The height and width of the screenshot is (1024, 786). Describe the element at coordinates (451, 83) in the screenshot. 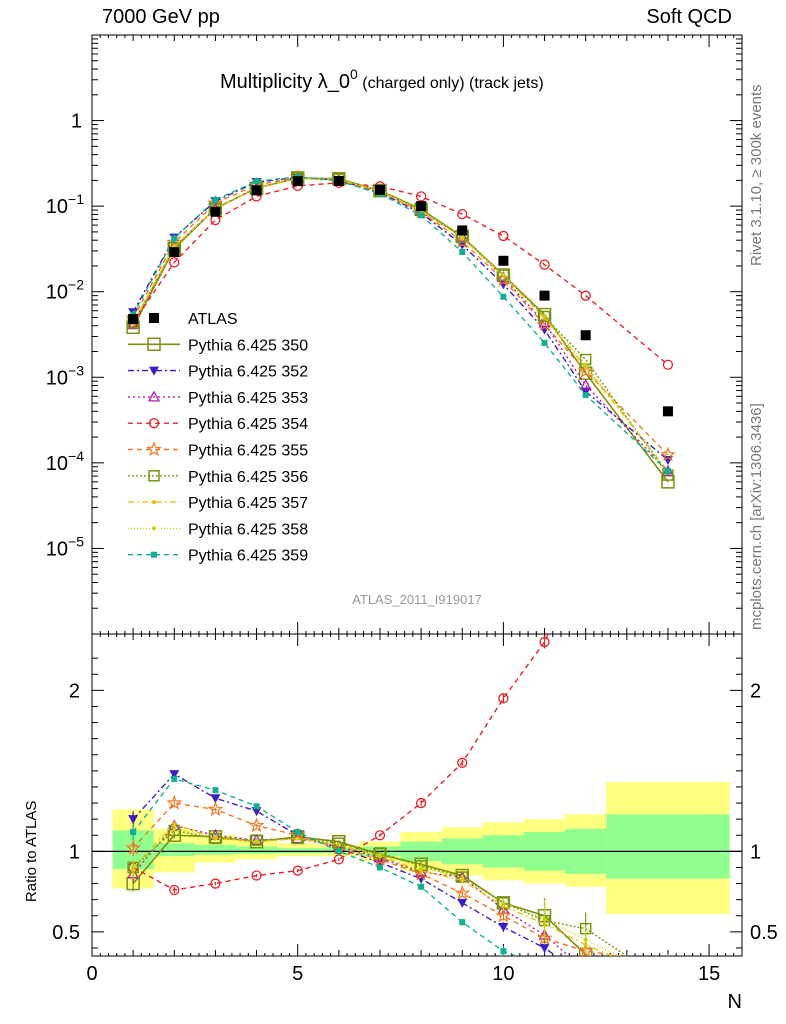

I see `chart-title-extra: (charged only) (track jets)` at that location.